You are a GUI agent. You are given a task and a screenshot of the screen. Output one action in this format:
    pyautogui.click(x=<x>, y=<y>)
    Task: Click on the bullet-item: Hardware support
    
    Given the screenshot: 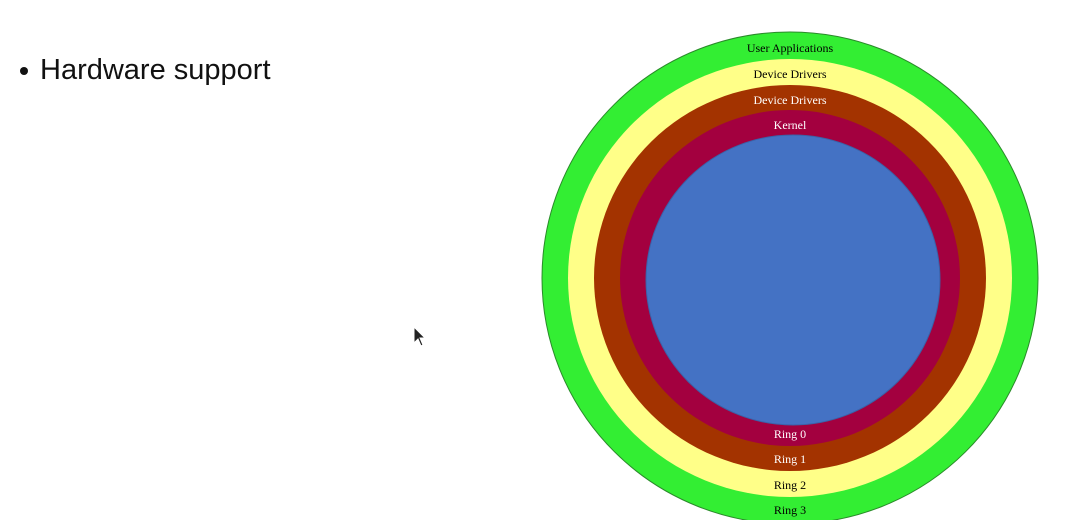 What is the action you would take?
    pyautogui.click(x=145, y=70)
    